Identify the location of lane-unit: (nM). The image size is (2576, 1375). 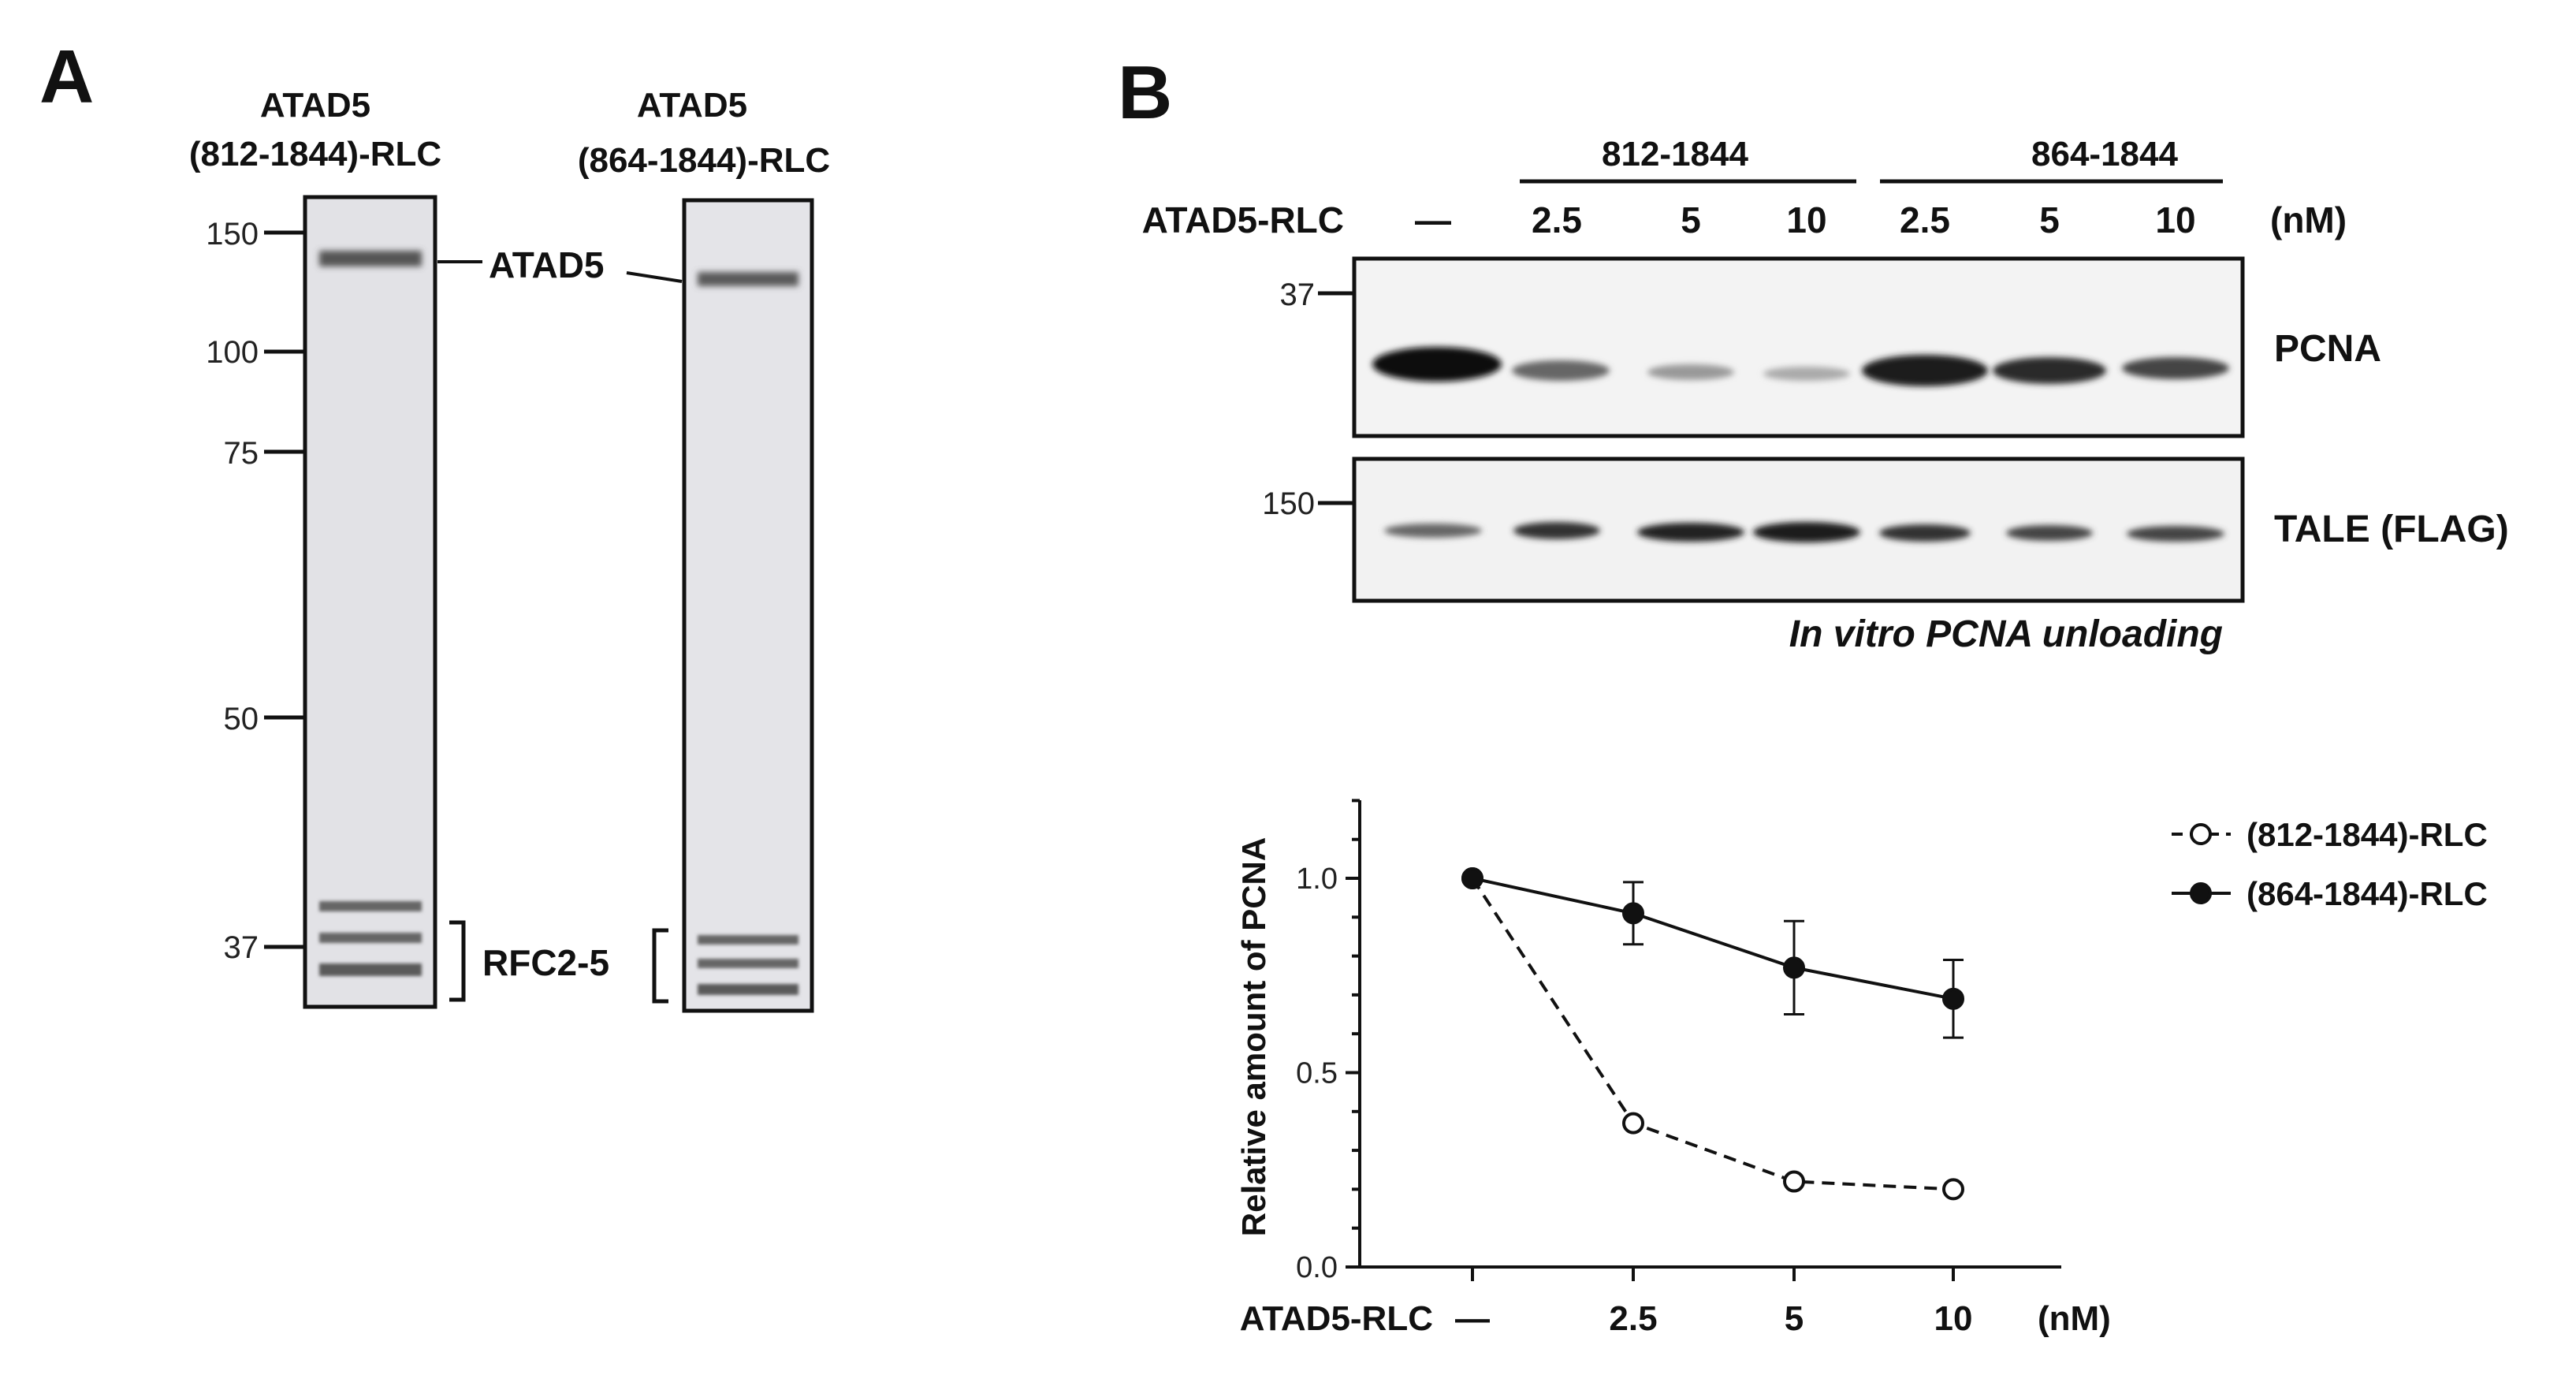
(2308, 219).